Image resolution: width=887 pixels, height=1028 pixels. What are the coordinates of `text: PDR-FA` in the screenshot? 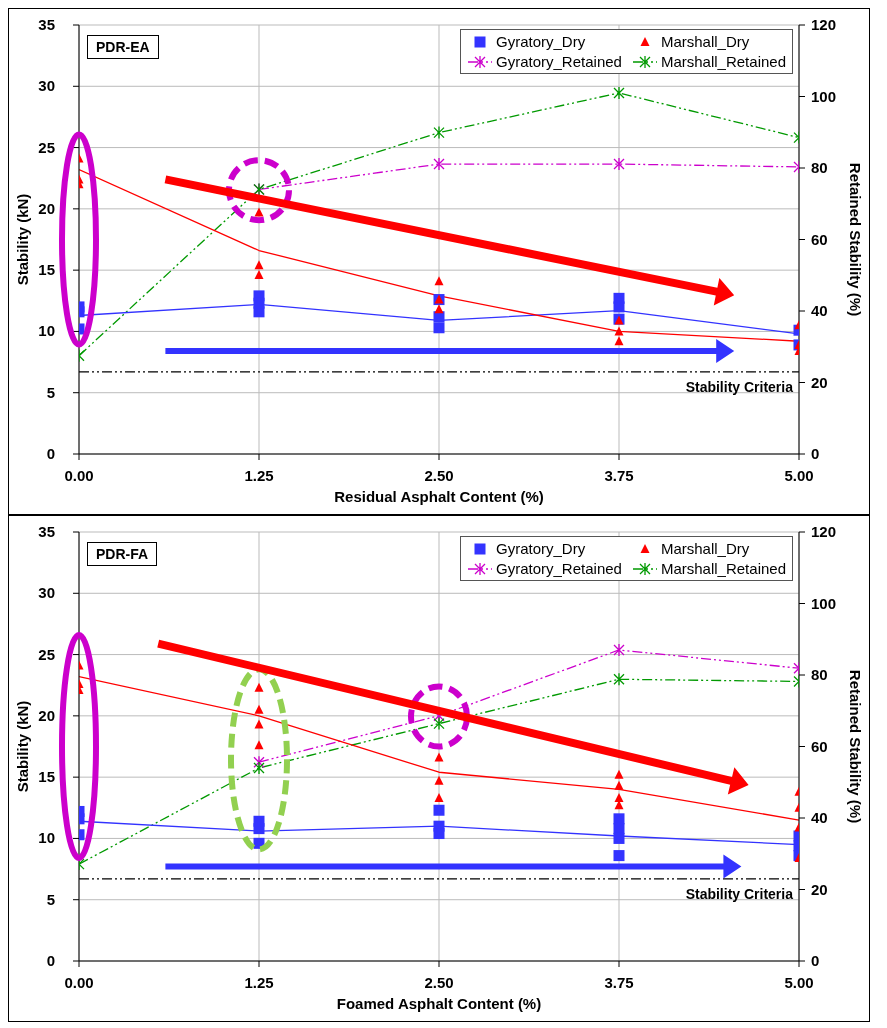 It's located at (122, 554).